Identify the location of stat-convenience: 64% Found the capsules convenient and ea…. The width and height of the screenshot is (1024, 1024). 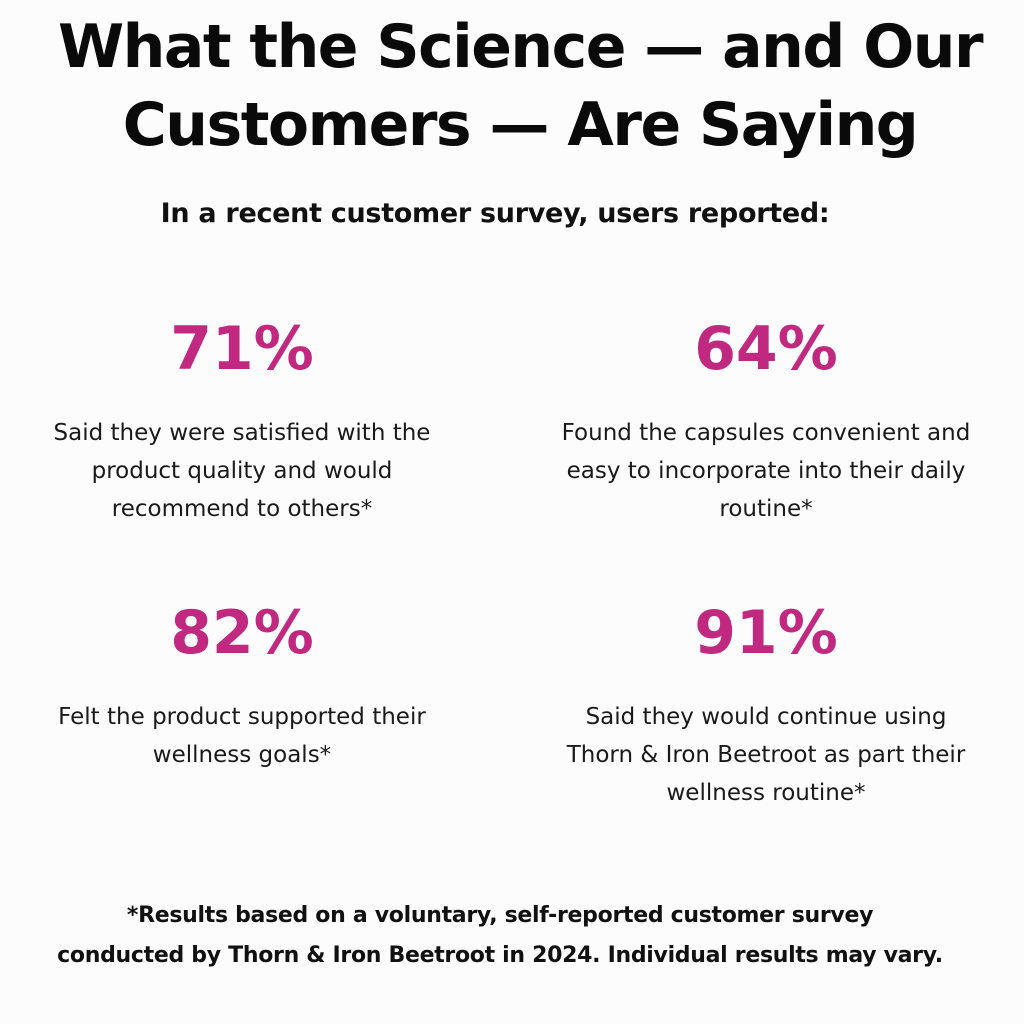
(766, 417).